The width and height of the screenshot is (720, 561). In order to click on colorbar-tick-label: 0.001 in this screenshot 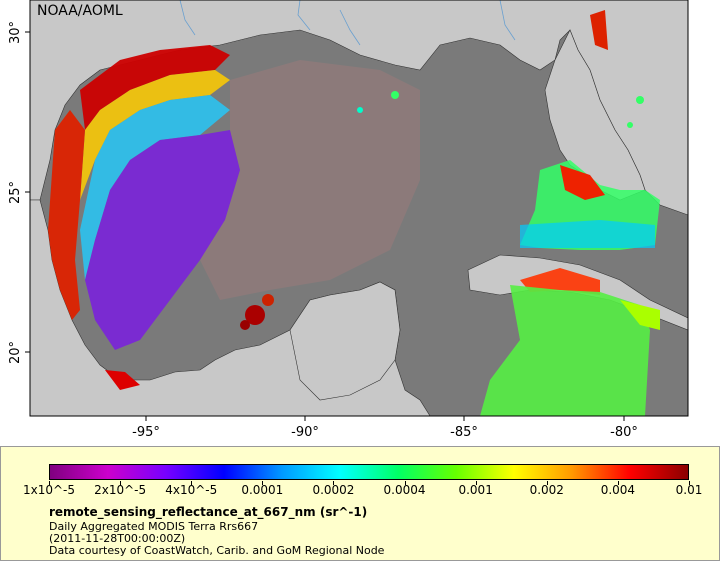, I will do `click(475, 490)`.